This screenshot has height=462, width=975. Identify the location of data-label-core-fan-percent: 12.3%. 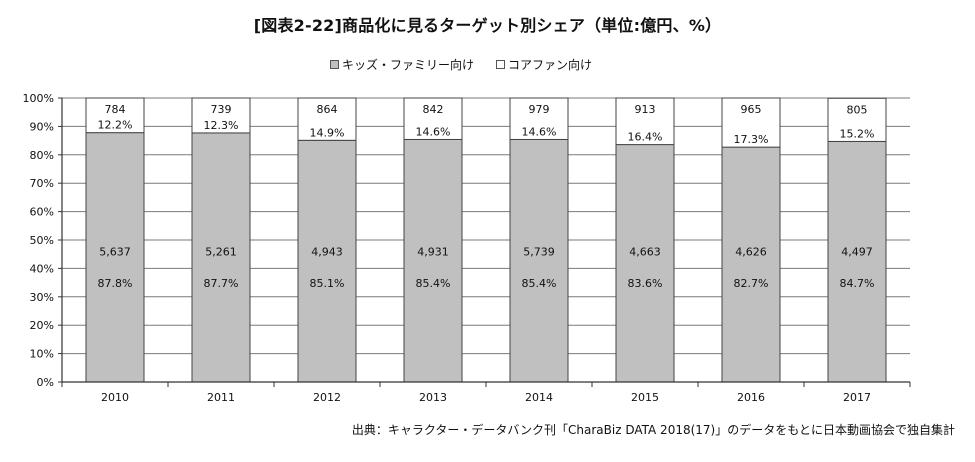
(221, 125).